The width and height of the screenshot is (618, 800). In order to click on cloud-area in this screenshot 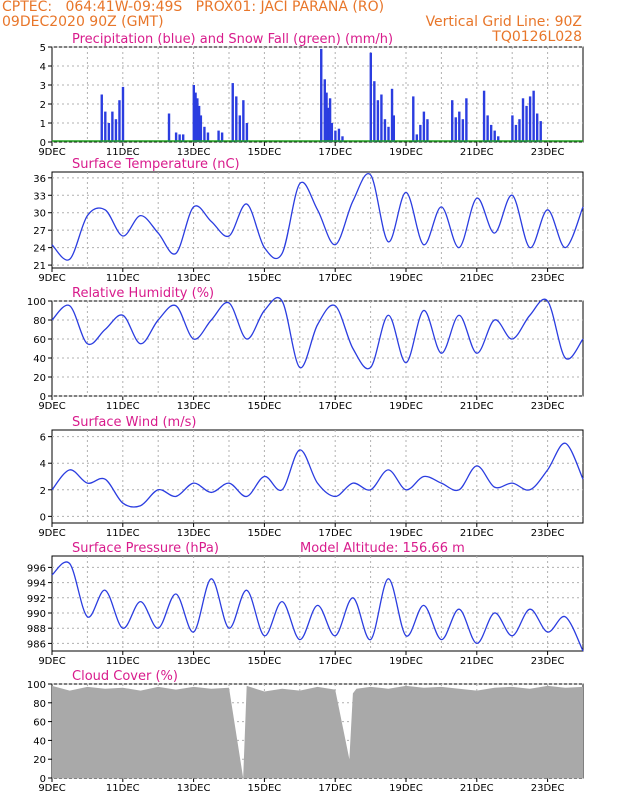, I will do `click(317, 731)`.